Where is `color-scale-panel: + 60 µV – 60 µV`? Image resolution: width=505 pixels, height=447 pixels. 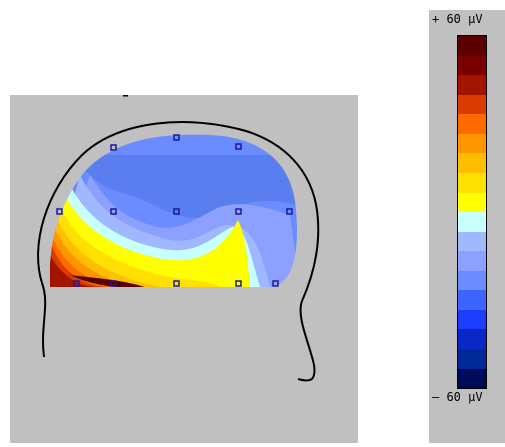 color-scale-panel: + 60 µV – 60 µV is located at coordinates (467, 226).